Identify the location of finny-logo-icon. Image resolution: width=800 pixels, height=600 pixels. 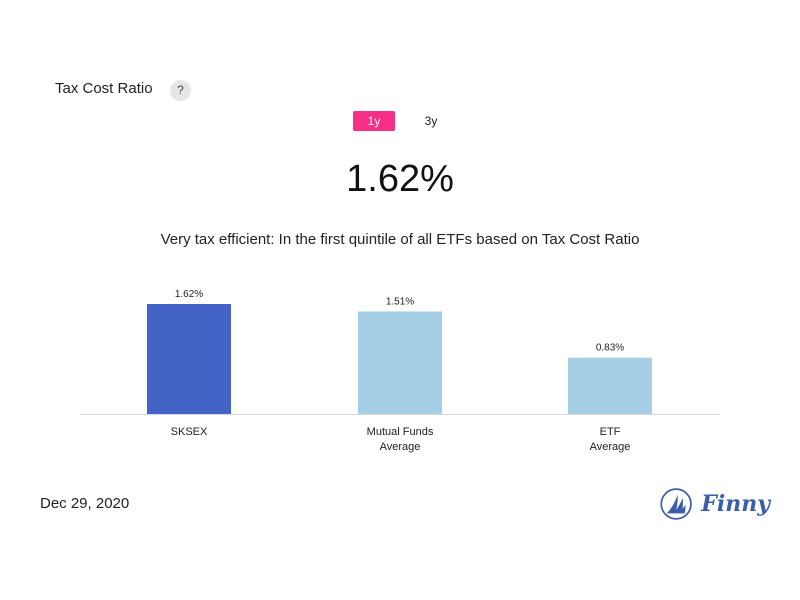
(676, 504).